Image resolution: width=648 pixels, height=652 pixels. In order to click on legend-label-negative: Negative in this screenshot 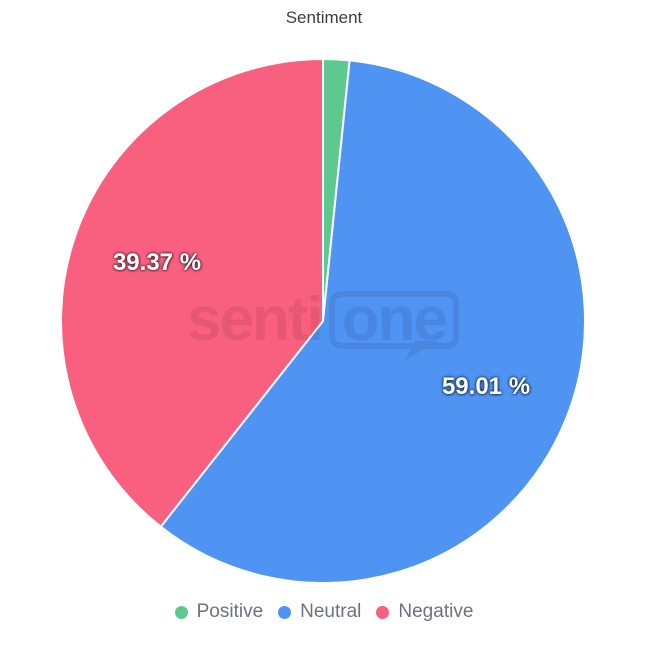, I will do `click(436, 611)`.